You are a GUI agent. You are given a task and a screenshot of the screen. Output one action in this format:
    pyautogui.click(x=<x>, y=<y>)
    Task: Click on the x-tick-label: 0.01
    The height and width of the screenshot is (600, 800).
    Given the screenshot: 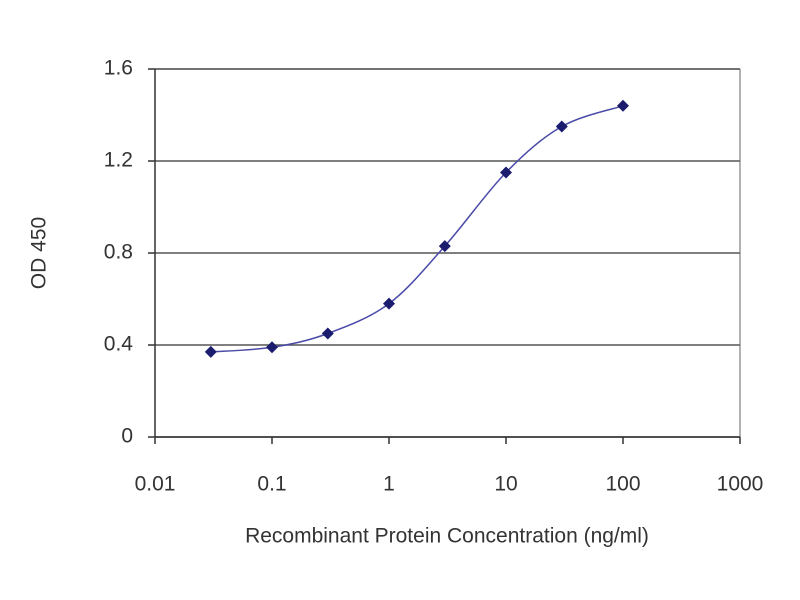 What is the action you would take?
    pyautogui.click(x=155, y=484)
    